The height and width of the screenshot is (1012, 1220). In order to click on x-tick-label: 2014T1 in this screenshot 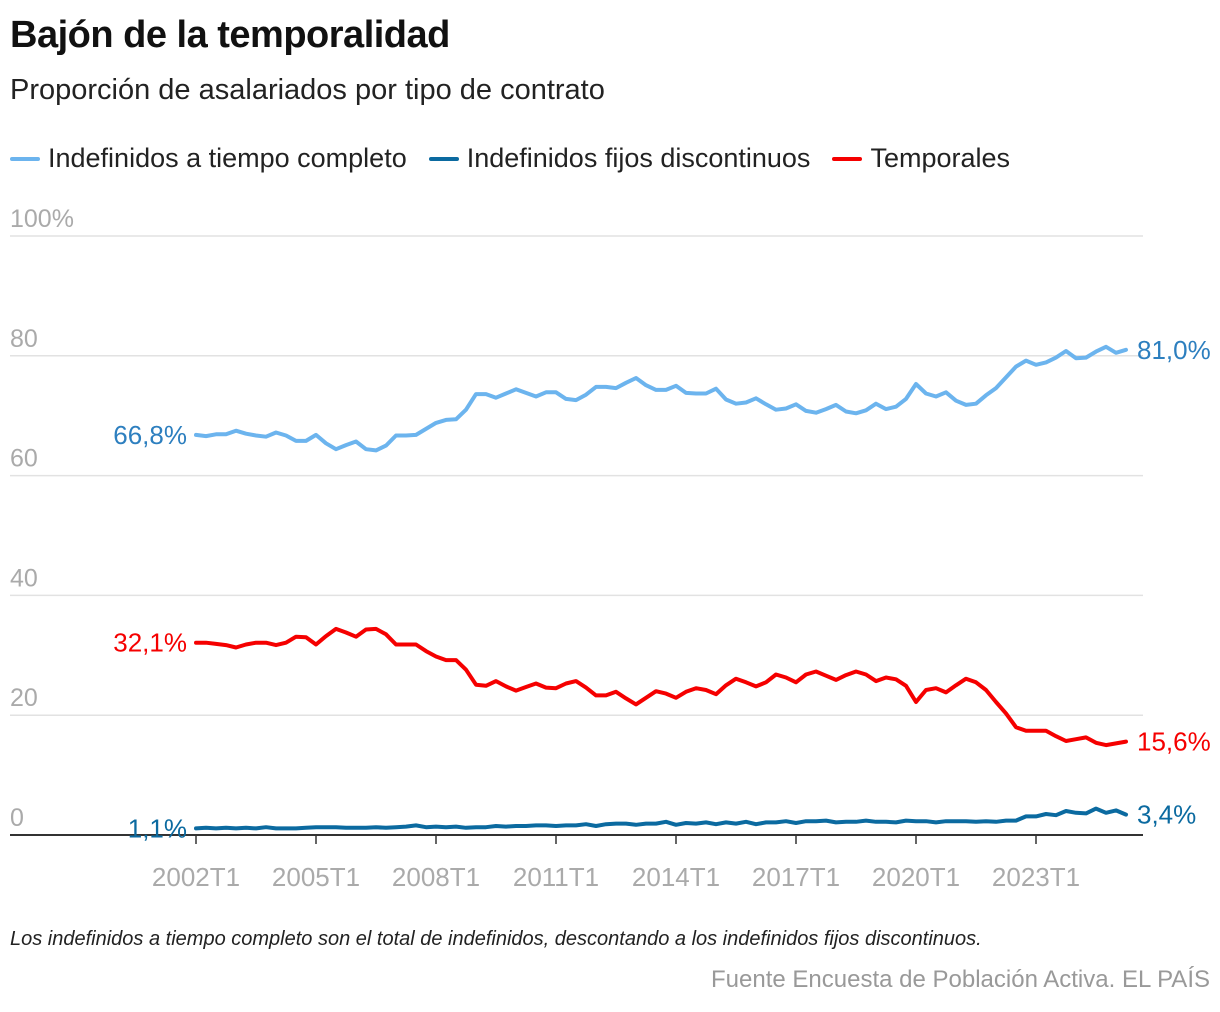, I will do `click(676, 877)`.